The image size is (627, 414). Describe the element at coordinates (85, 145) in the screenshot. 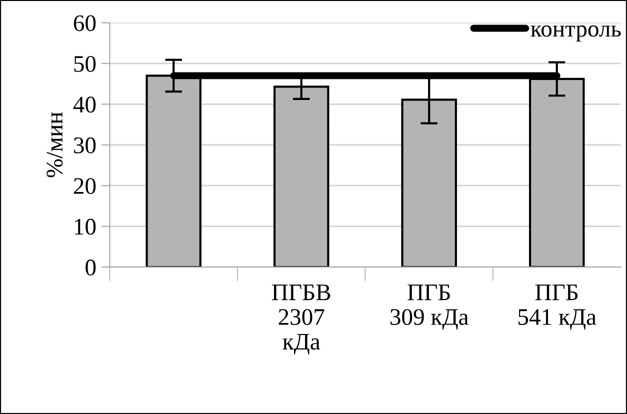

I see `y-tick-label: 30` at that location.